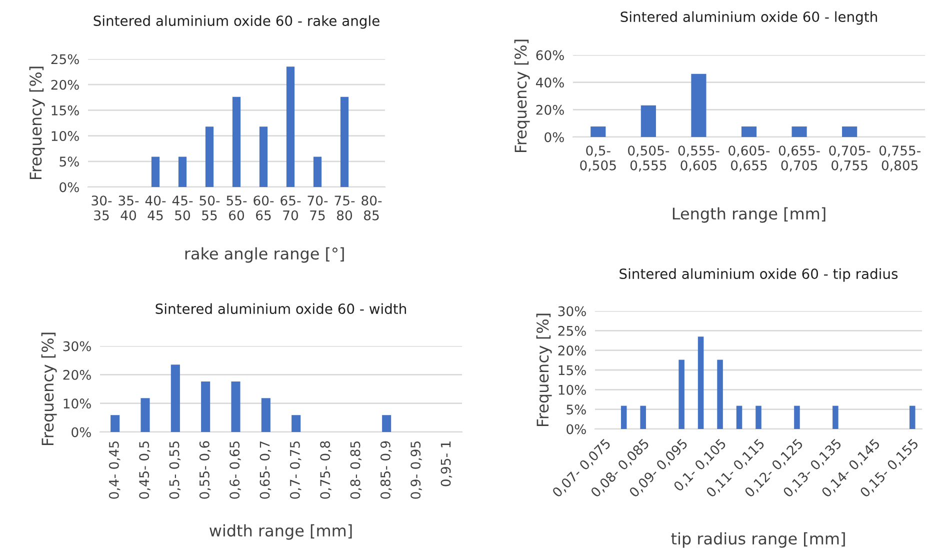 Image resolution: width=936 pixels, height=552 pixels. I want to click on y-tick-label: 60%, so click(550, 55).